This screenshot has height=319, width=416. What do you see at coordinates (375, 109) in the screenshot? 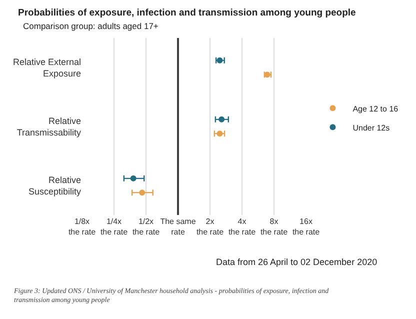
I see `legend-label: Age 12 to 16` at bounding box center [375, 109].